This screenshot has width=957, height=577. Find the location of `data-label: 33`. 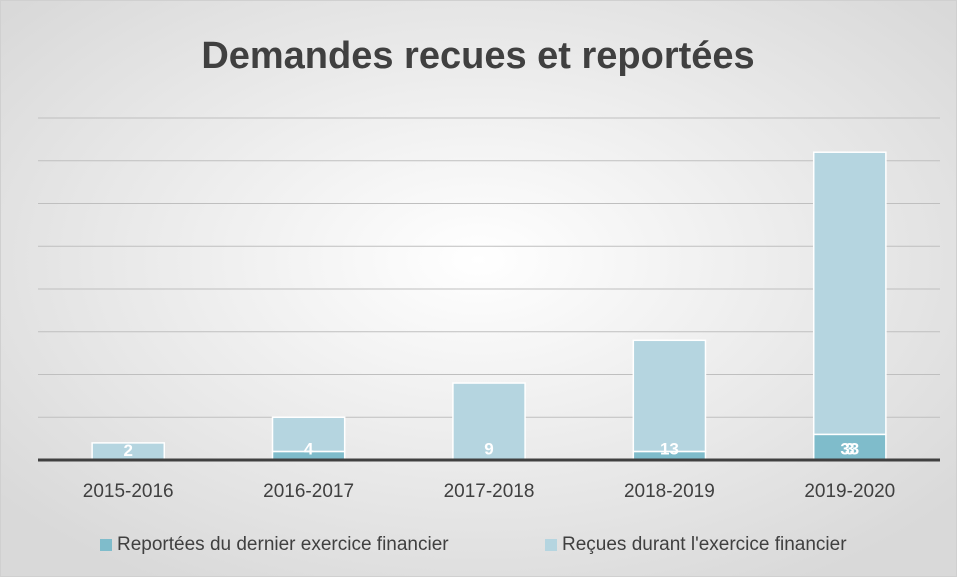

data-label: 33 is located at coordinates (849, 448).